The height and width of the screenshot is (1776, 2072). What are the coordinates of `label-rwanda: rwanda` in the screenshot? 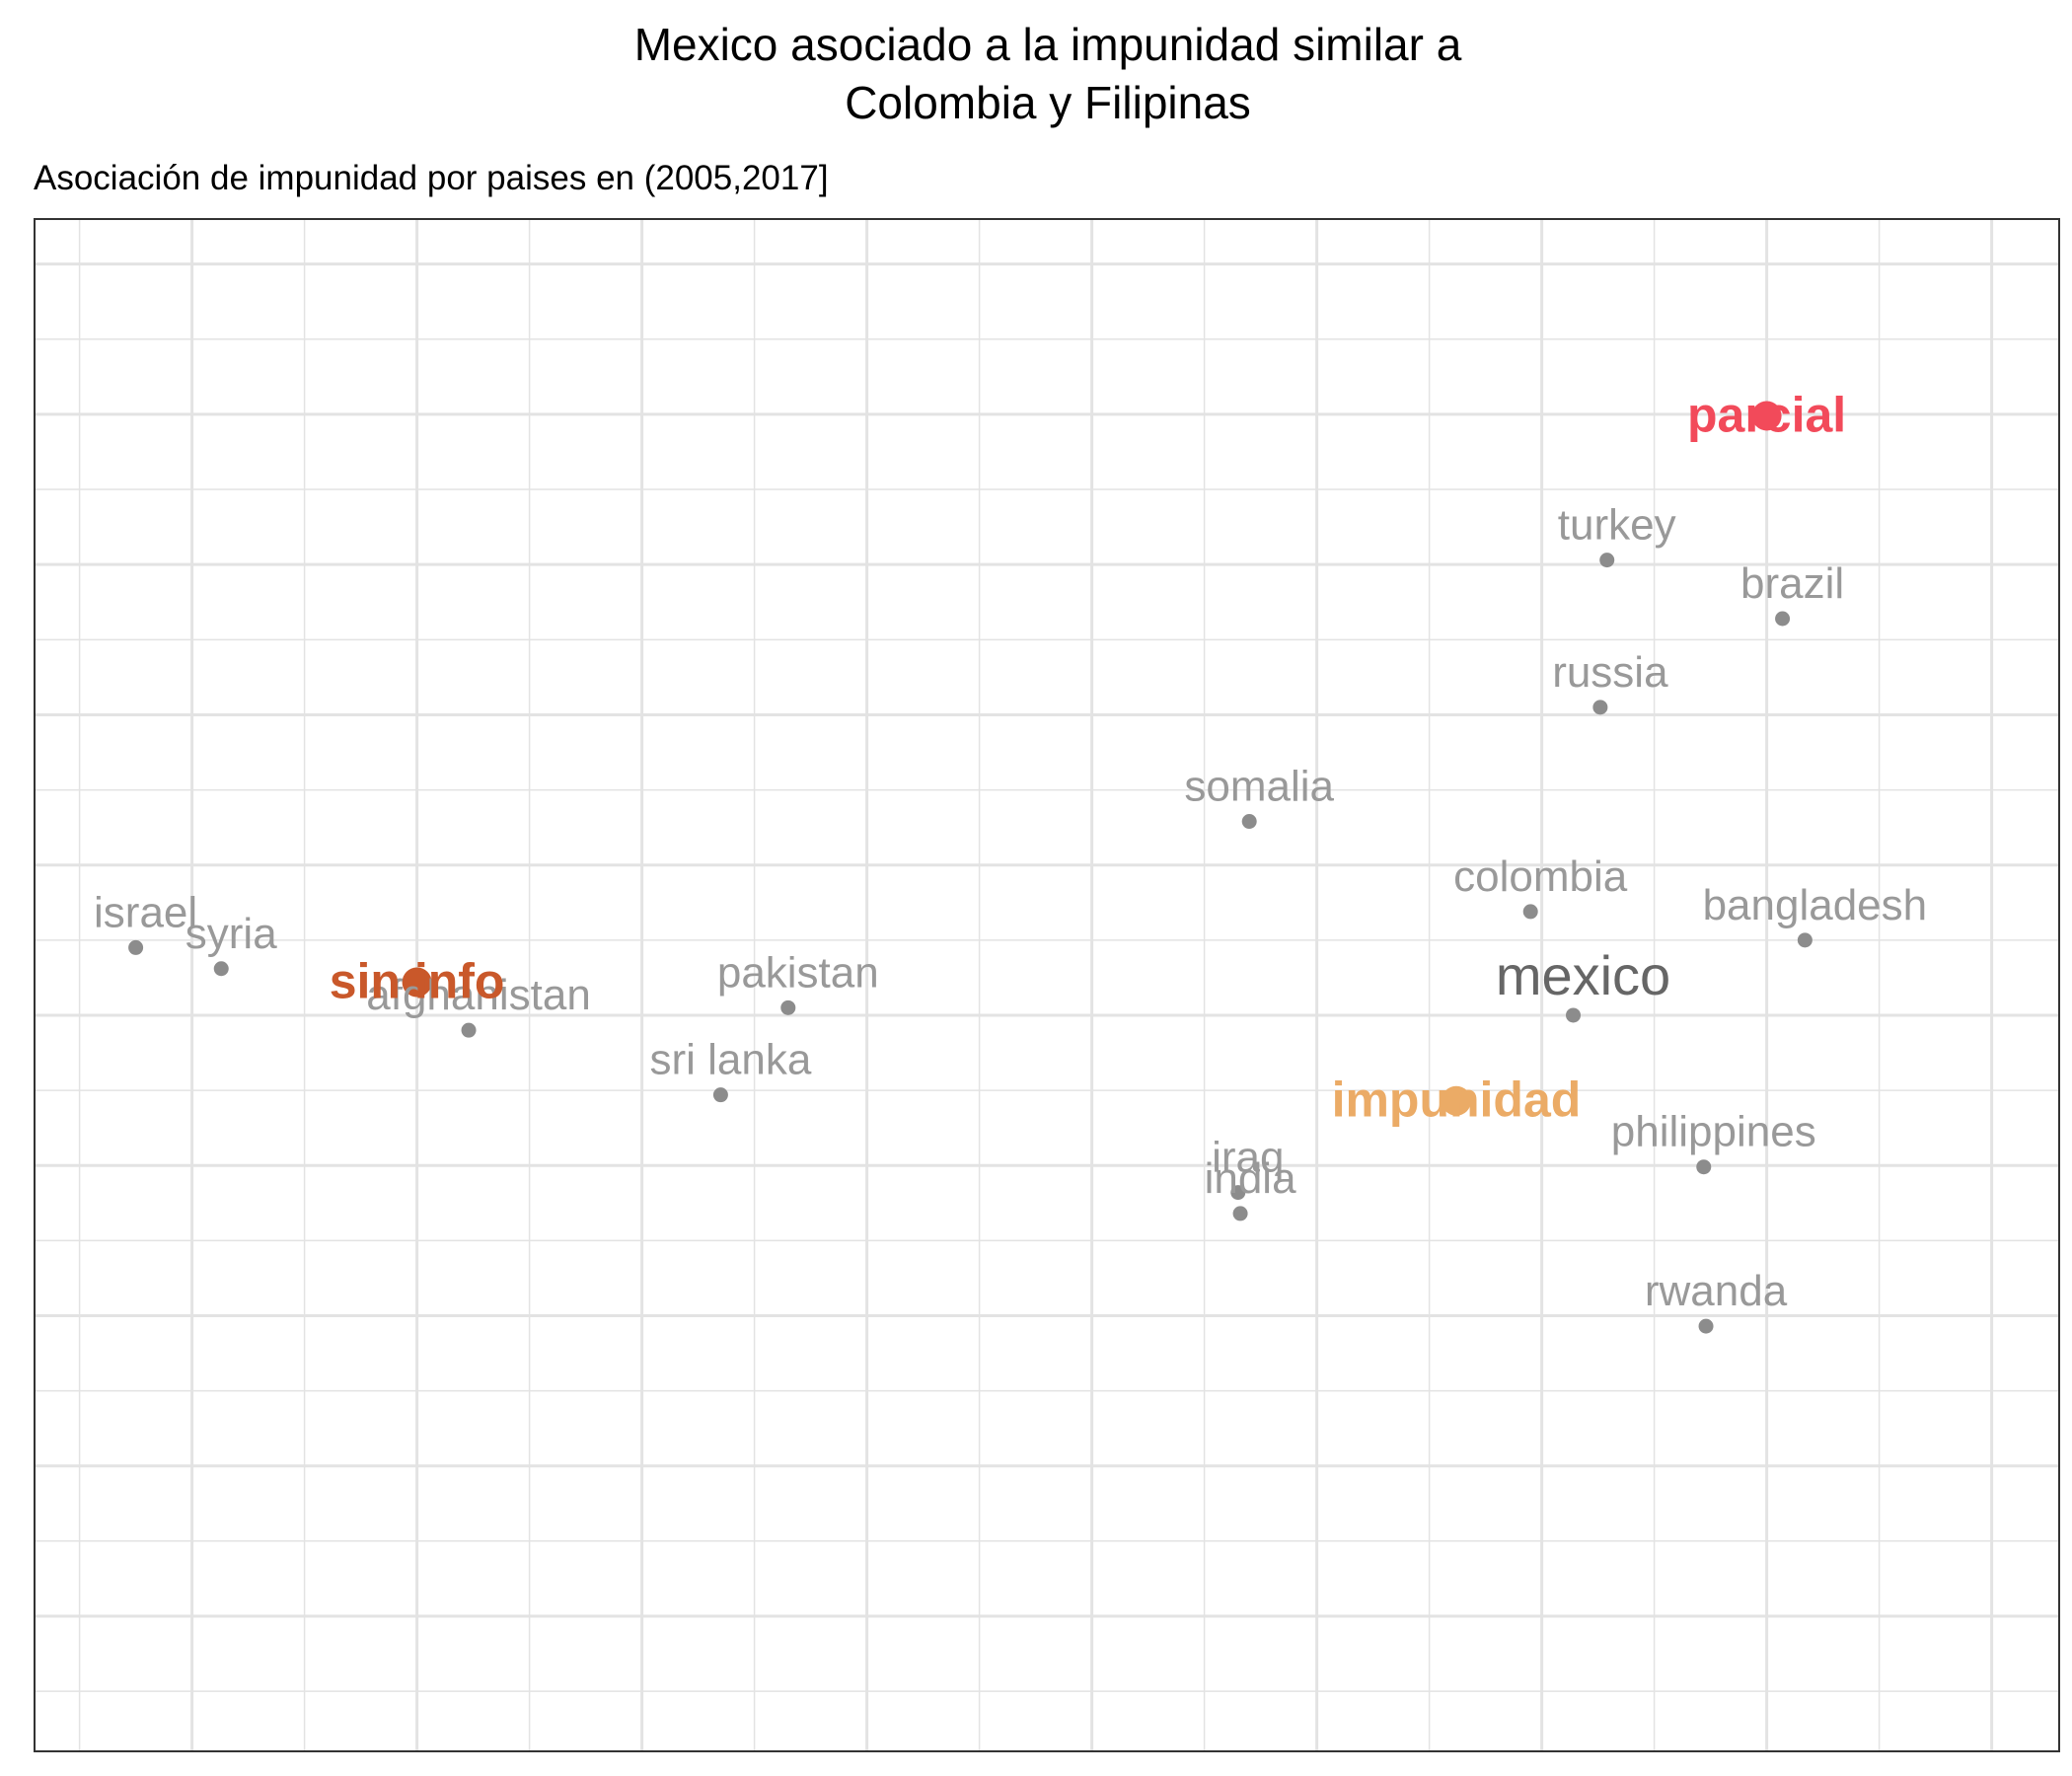 It's located at (1717, 1291).